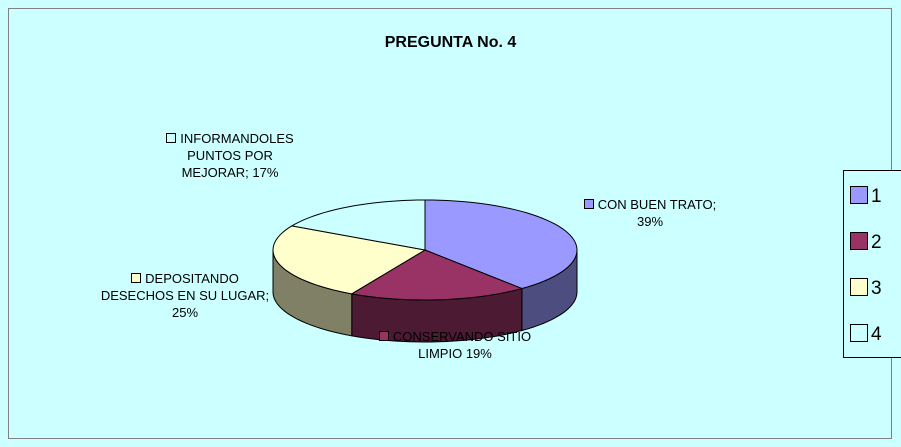 The width and height of the screenshot is (901, 447). I want to click on data-label-text: INFORMANDOLES PUNTOS POR MEJORAR; 17%, so click(237, 155).